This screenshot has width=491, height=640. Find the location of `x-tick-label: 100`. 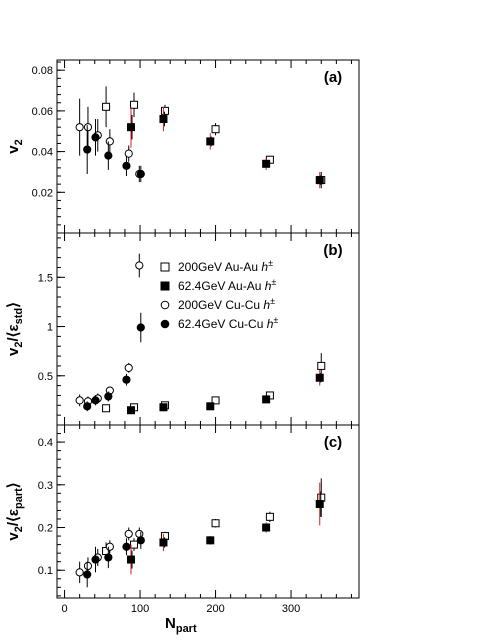

x-tick-label: 100 is located at coordinates (140, 609).